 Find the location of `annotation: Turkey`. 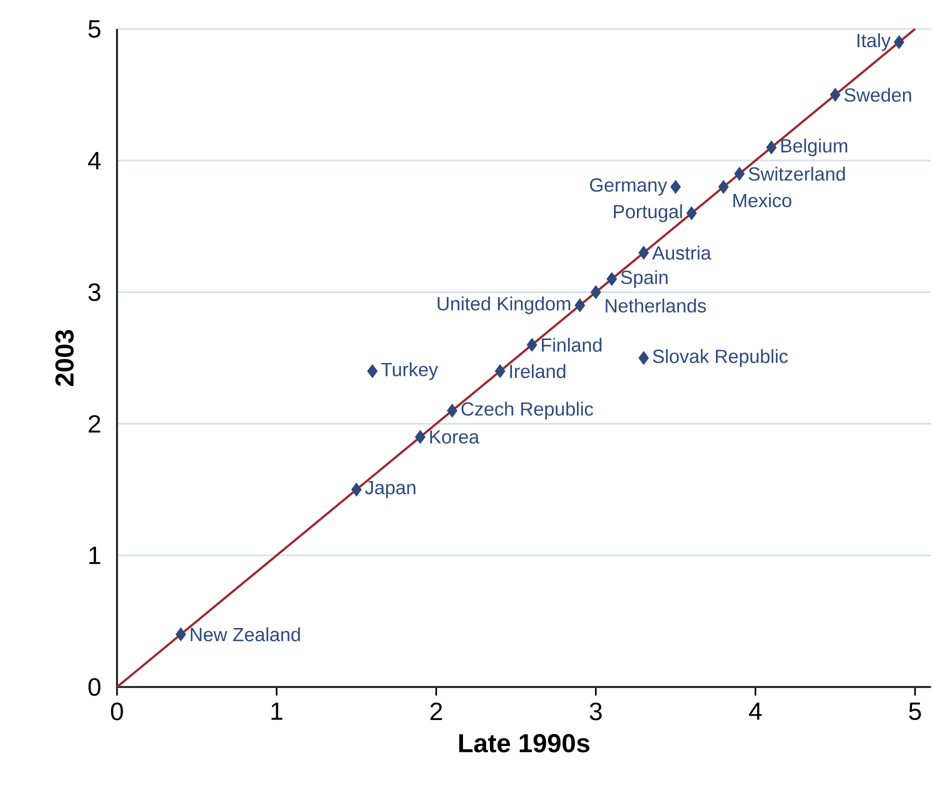

annotation: Turkey is located at coordinates (409, 371).